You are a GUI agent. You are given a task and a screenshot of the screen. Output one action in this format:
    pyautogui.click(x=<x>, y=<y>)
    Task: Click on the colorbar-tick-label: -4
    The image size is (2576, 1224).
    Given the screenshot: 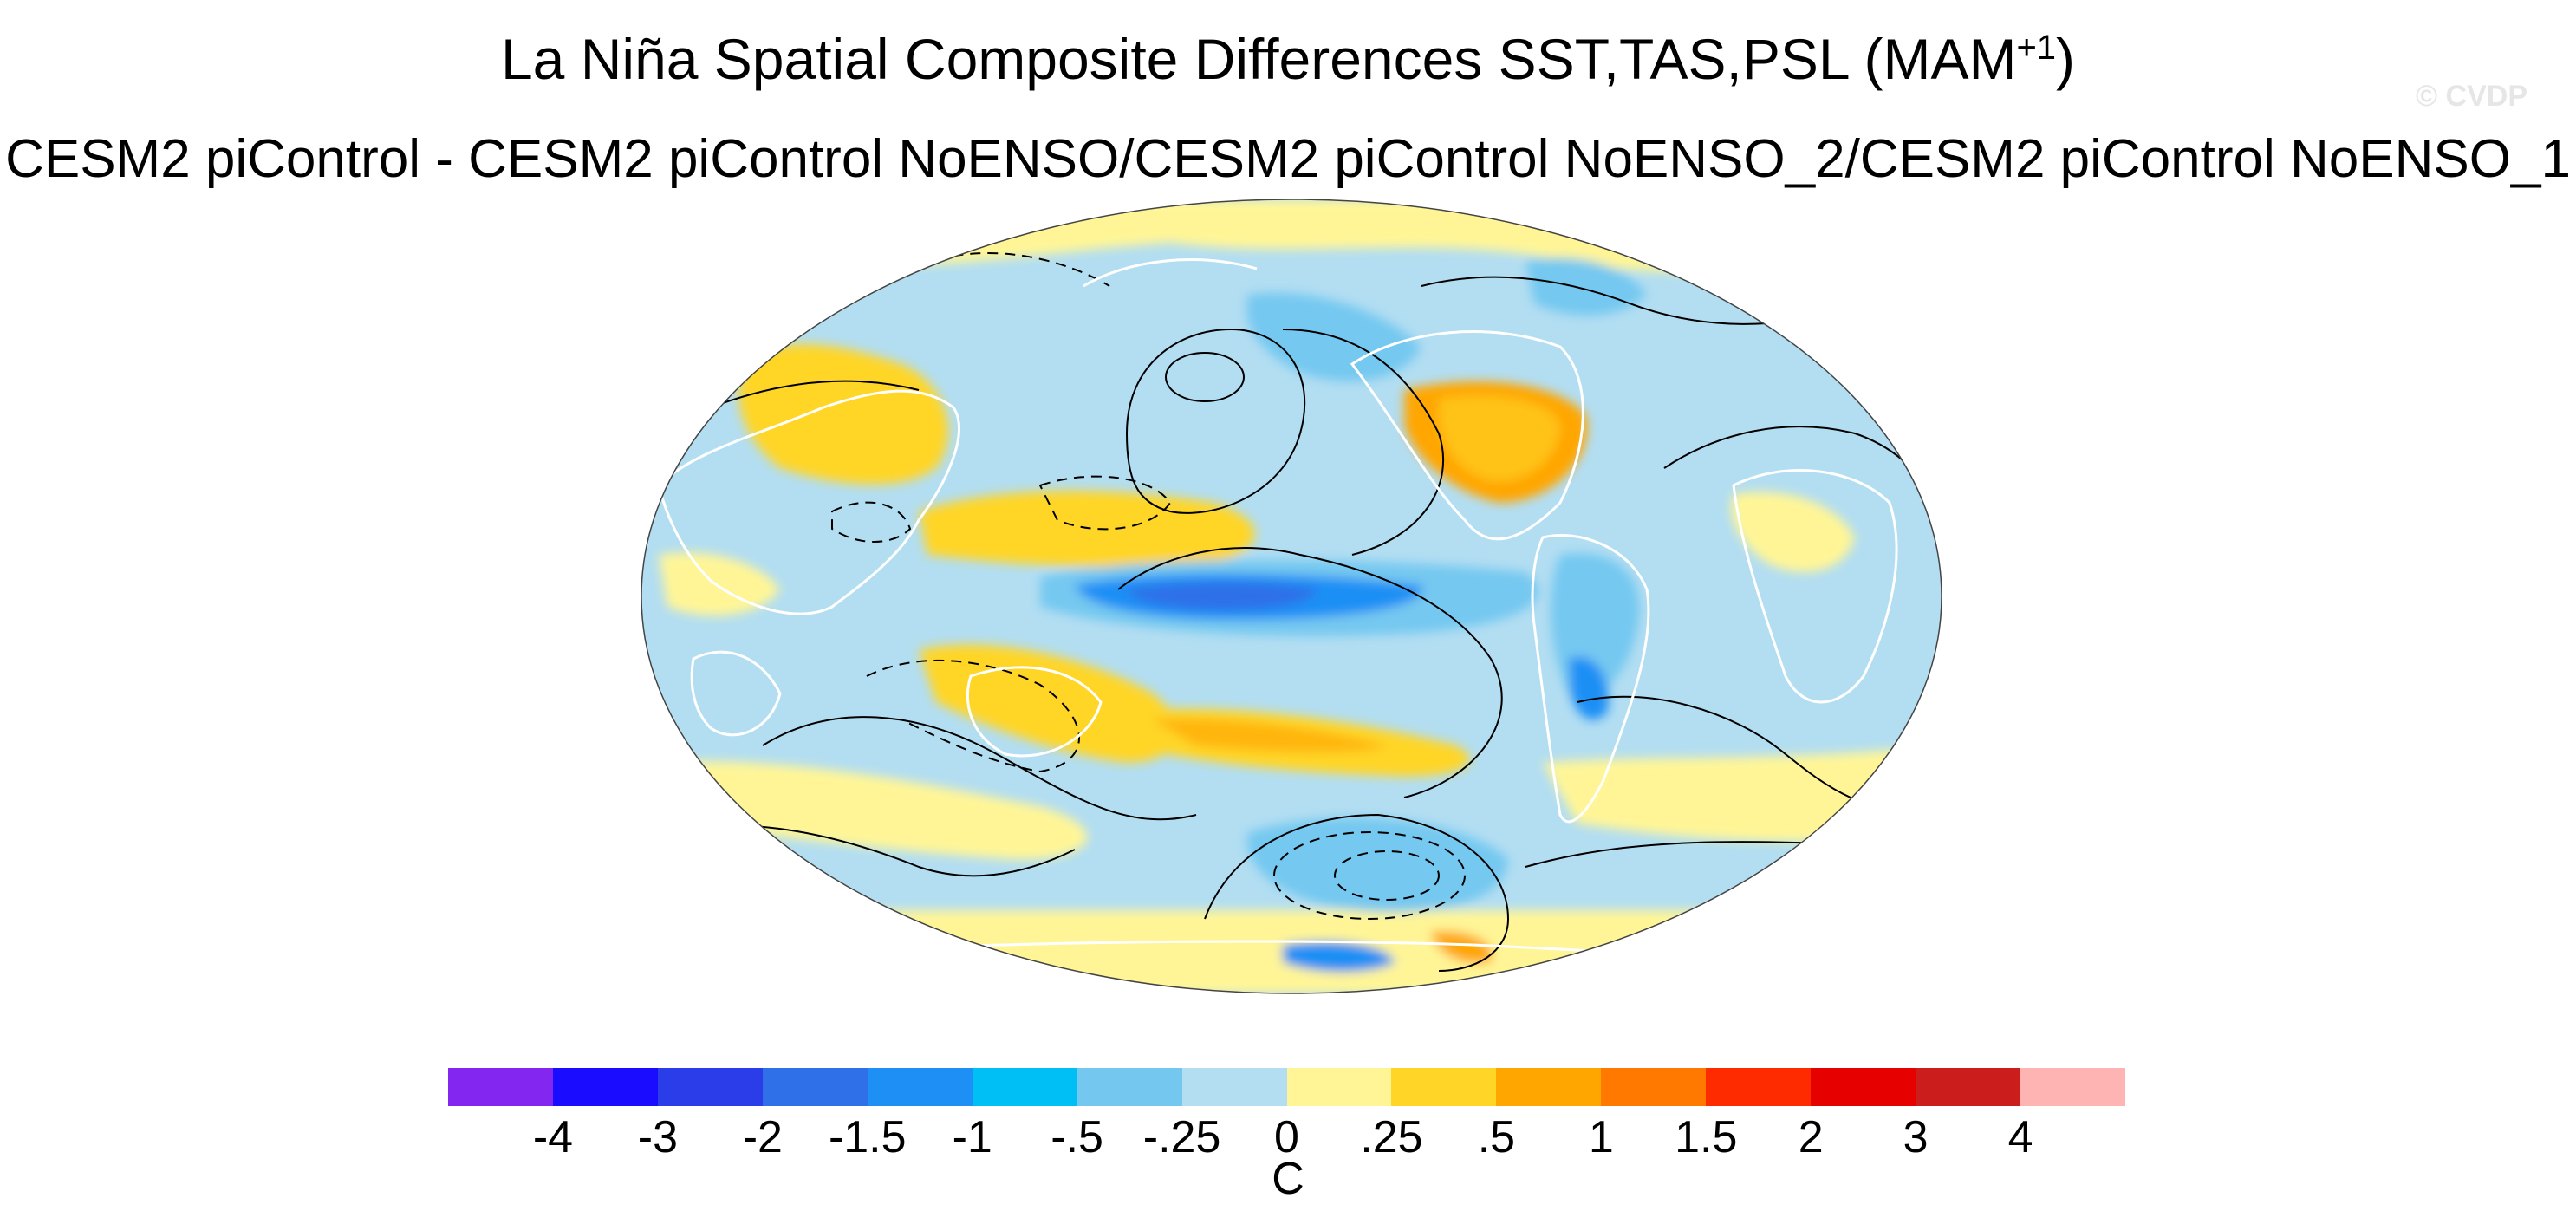 What is the action you would take?
    pyautogui.click(x=553, y=1137)
    